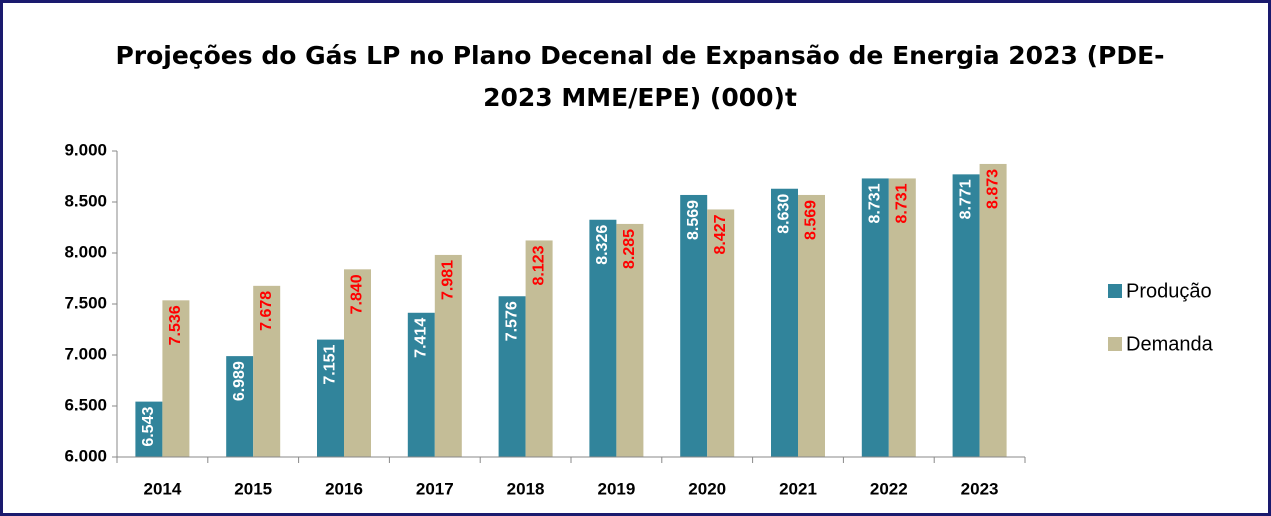 The height and width of the screenshot is (516, 1271). I want to click on data-label: 6.989, so click(239, 381).